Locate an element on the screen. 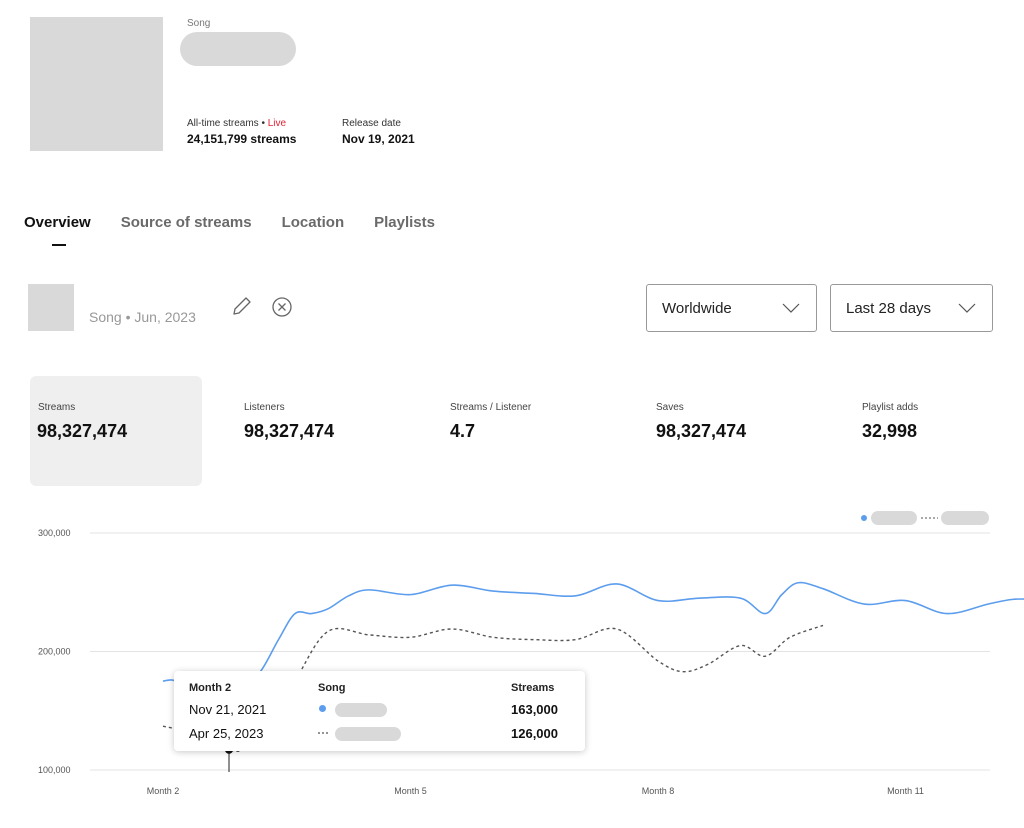  kpi-streams-per-listener-value: 4.7 is located at coordinates (463, 431).